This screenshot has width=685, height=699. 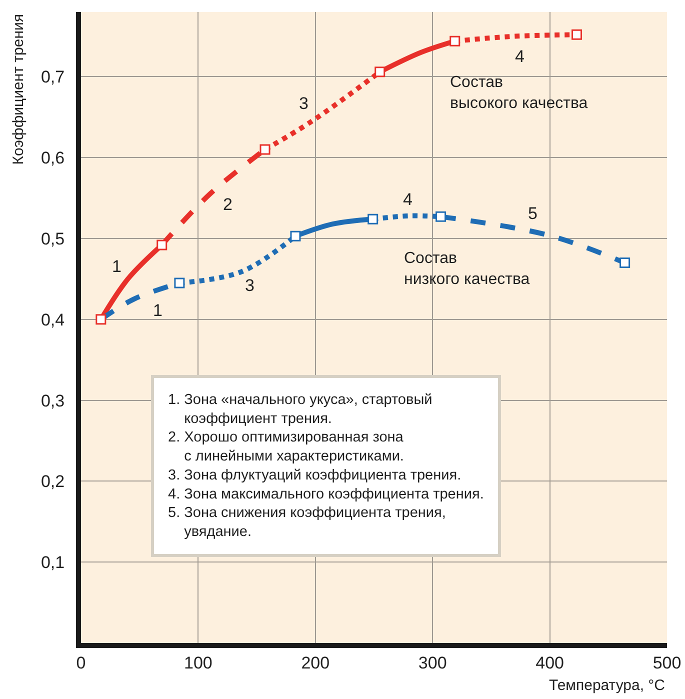 What do you see at coordinates (533, 213) in the screenshot?
I see `annotation: 5` at bounding box center [533, 213].